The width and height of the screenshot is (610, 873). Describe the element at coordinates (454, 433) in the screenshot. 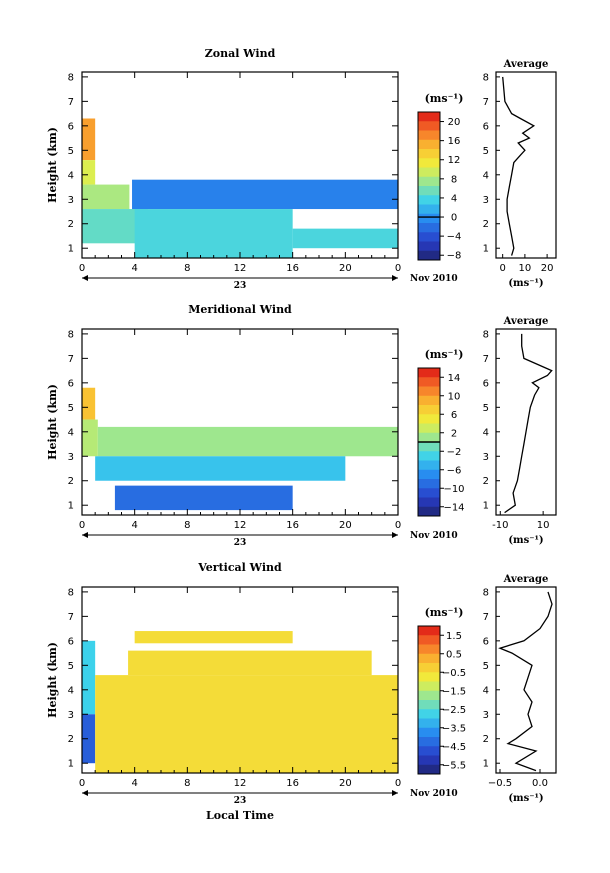

I see `colorbar-tick-label: 2` at that location.